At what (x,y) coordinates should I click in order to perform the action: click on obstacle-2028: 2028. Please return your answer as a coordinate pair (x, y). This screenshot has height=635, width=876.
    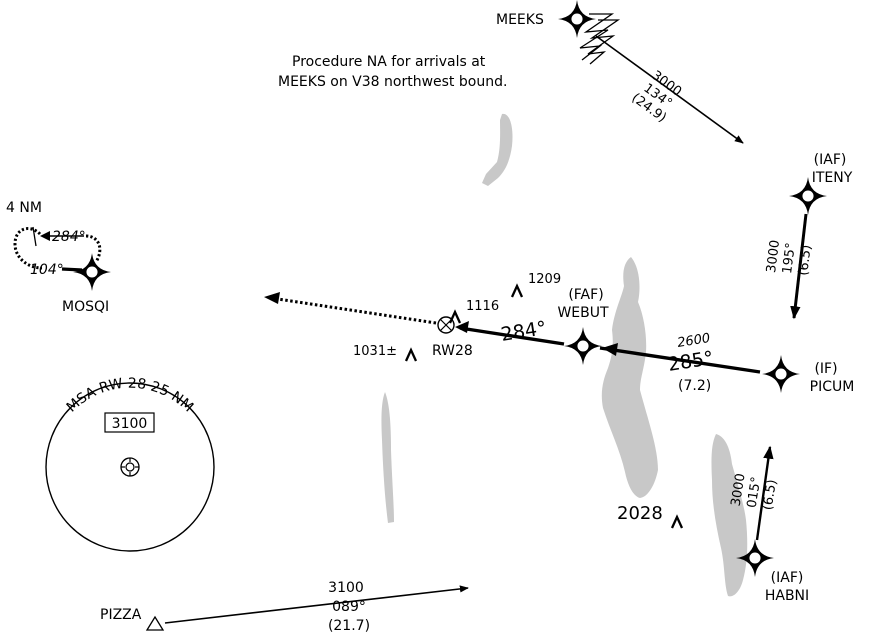
    Looking at the image, I should click on (650, 516).